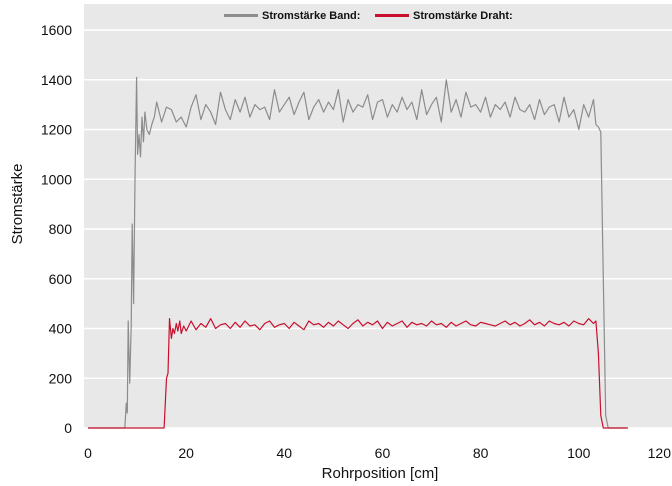 The width and height of the screenshot is (672, 486). What do you see at coordinates (61, 378) in the screenshot?
I see `y-tick-label: 200` at bounding box center [61, 378].